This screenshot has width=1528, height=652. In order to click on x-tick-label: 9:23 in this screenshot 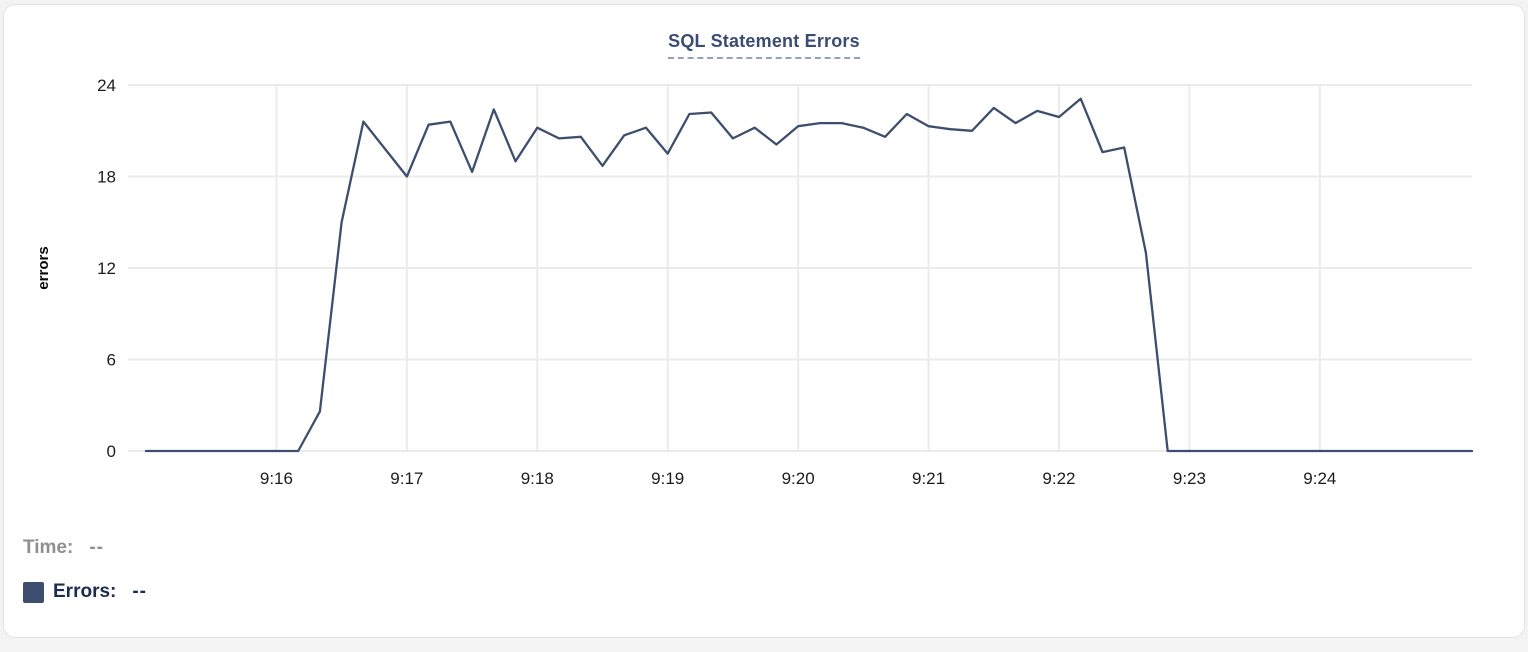, I will do `click(1189, 478)`.